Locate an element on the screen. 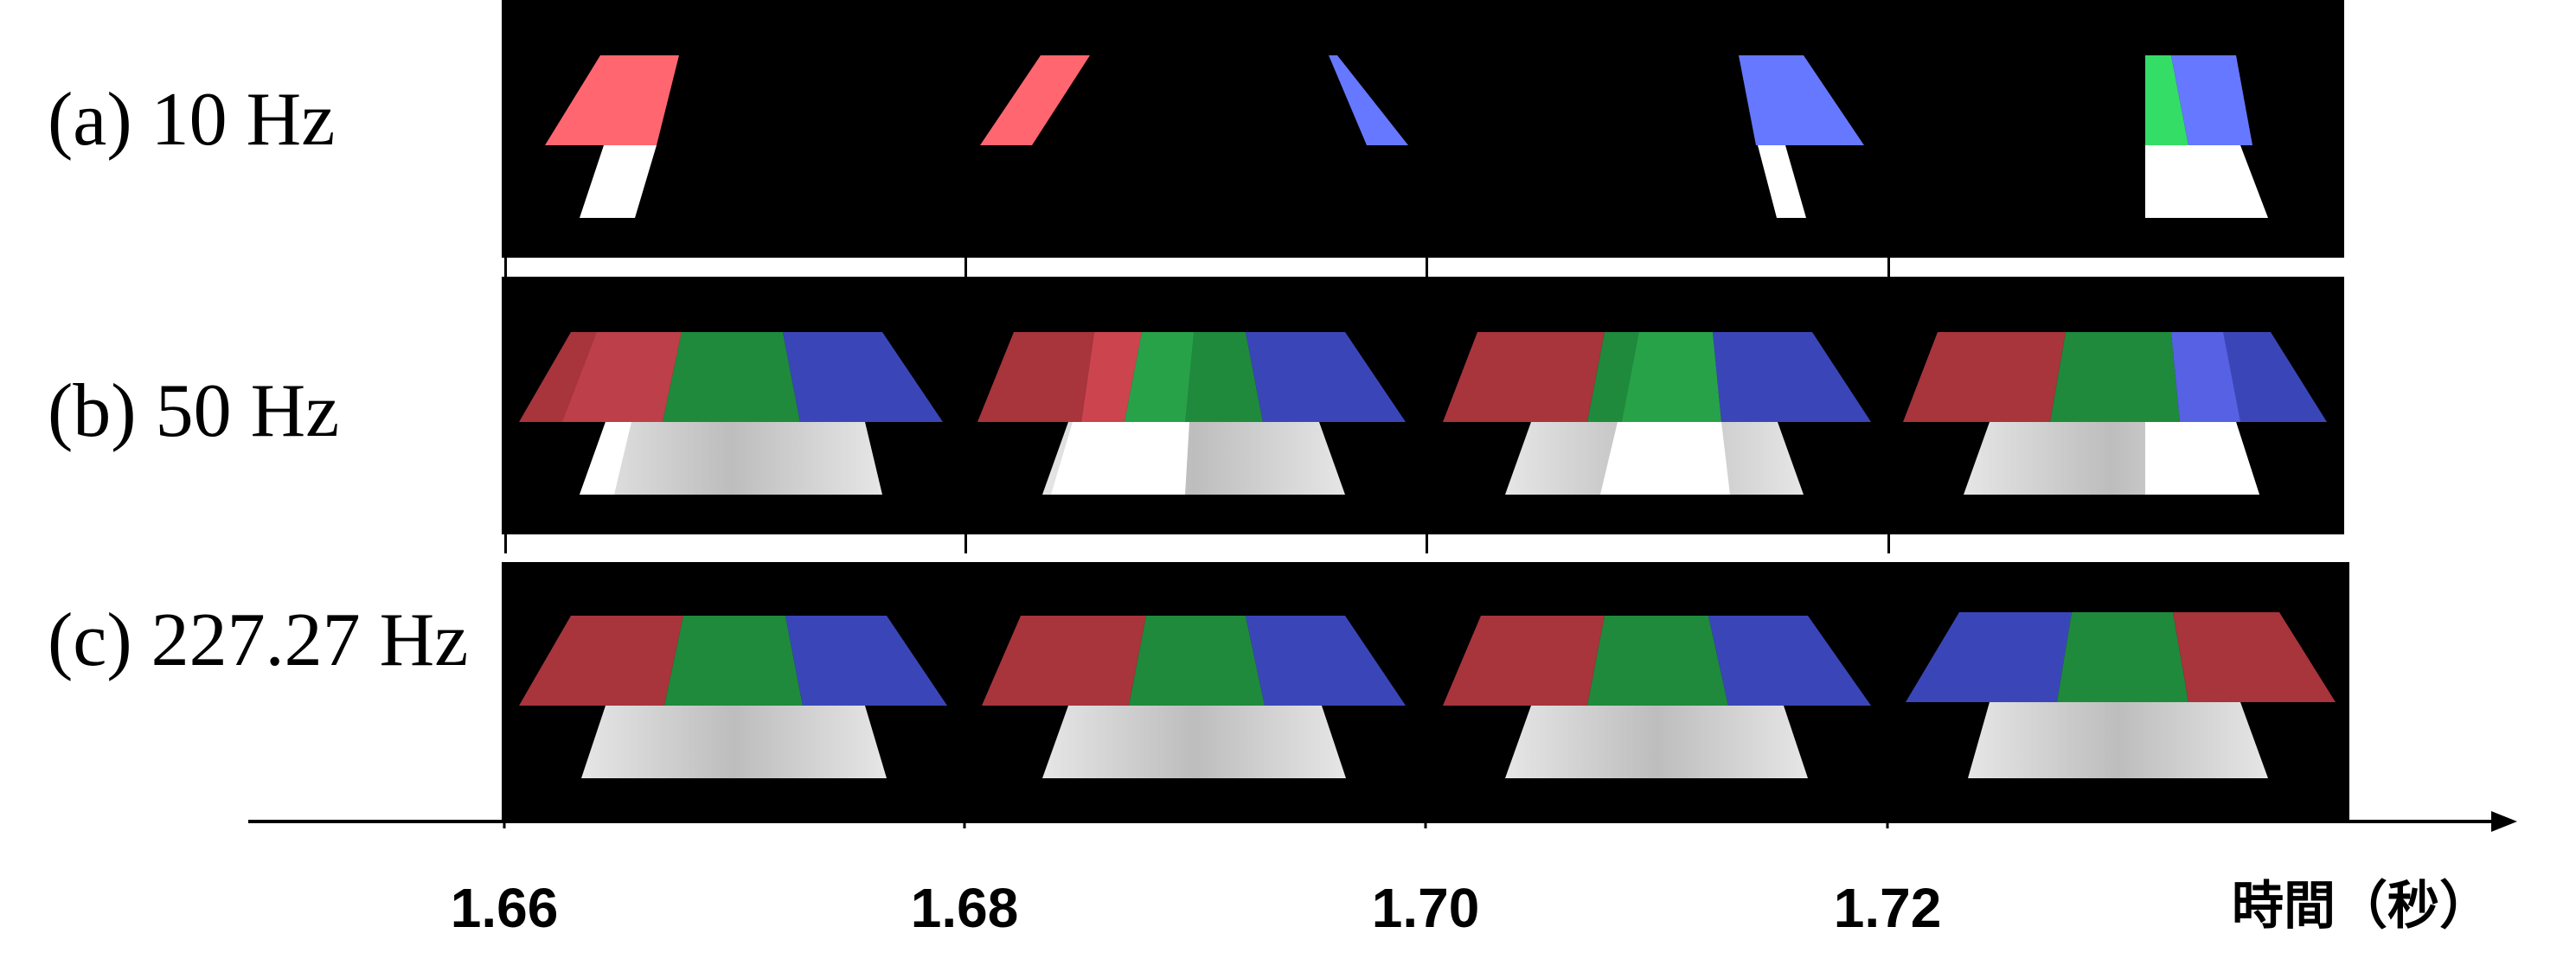 This screenshot has height=978, width=2576. tick-label: 1.68 is located at coordinates (964, 908).